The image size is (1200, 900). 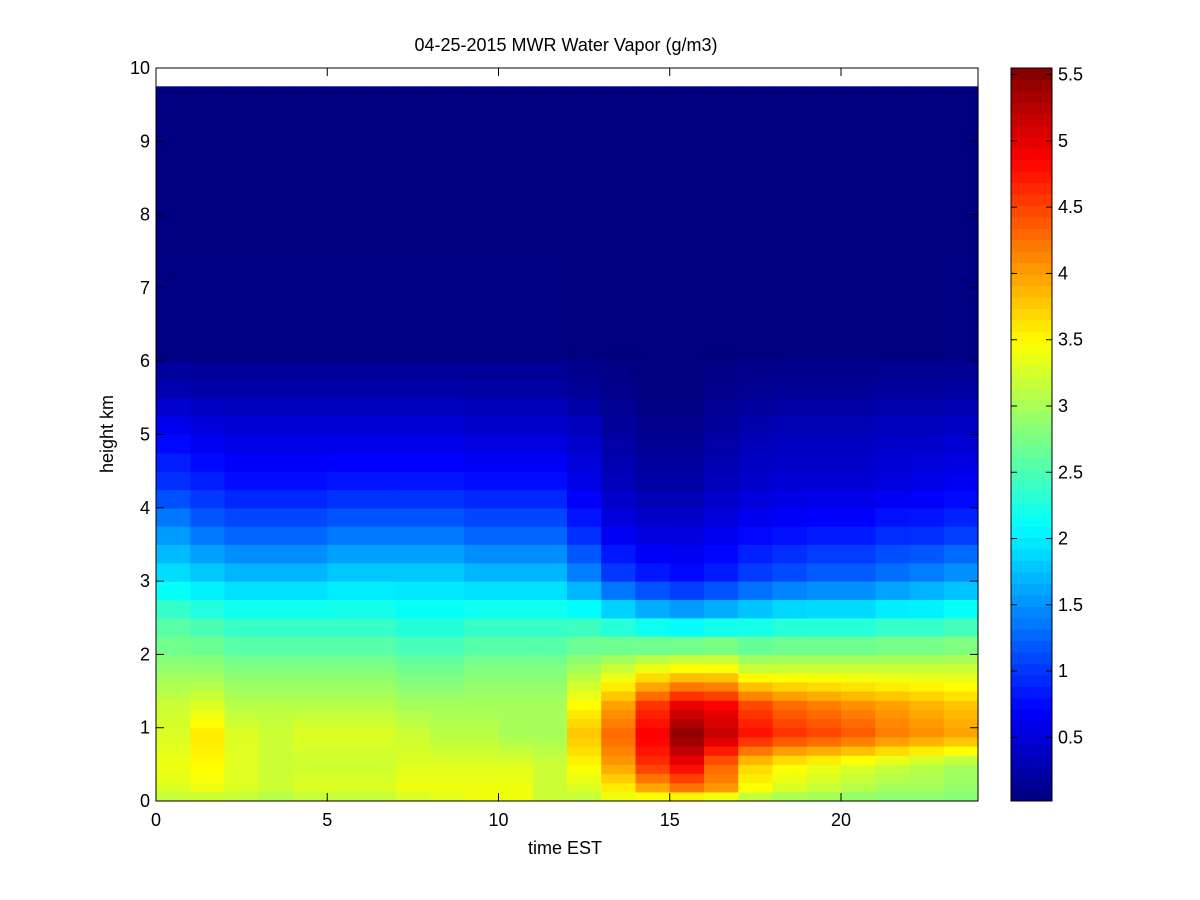 I want to click on colorbar-frame, so click(x=1031, y=434).